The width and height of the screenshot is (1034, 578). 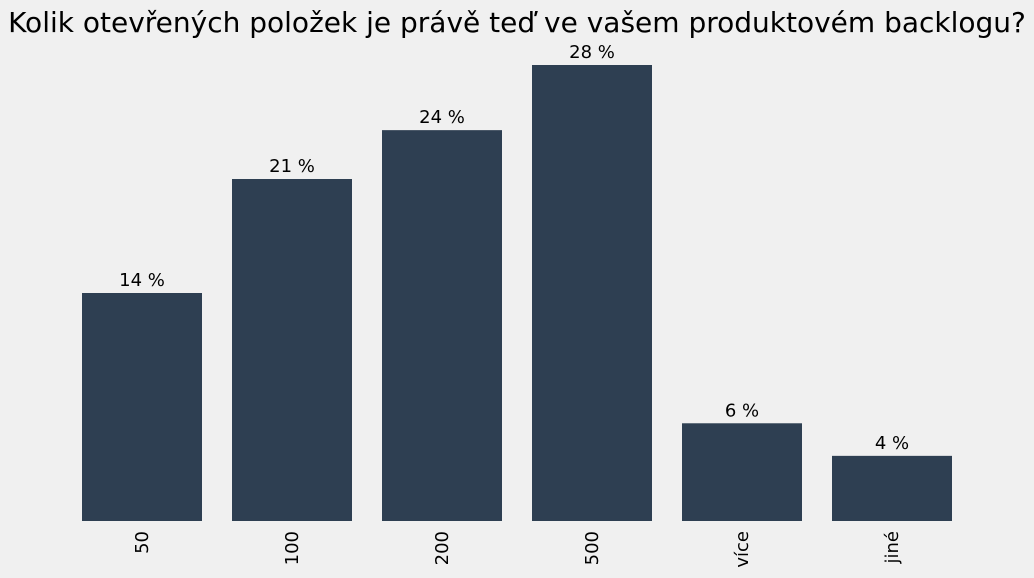 What do you see at coordinates (142, 542) in the screenshot?
I see `x-tick-label-50: 50` at bounding box center [142, 542].